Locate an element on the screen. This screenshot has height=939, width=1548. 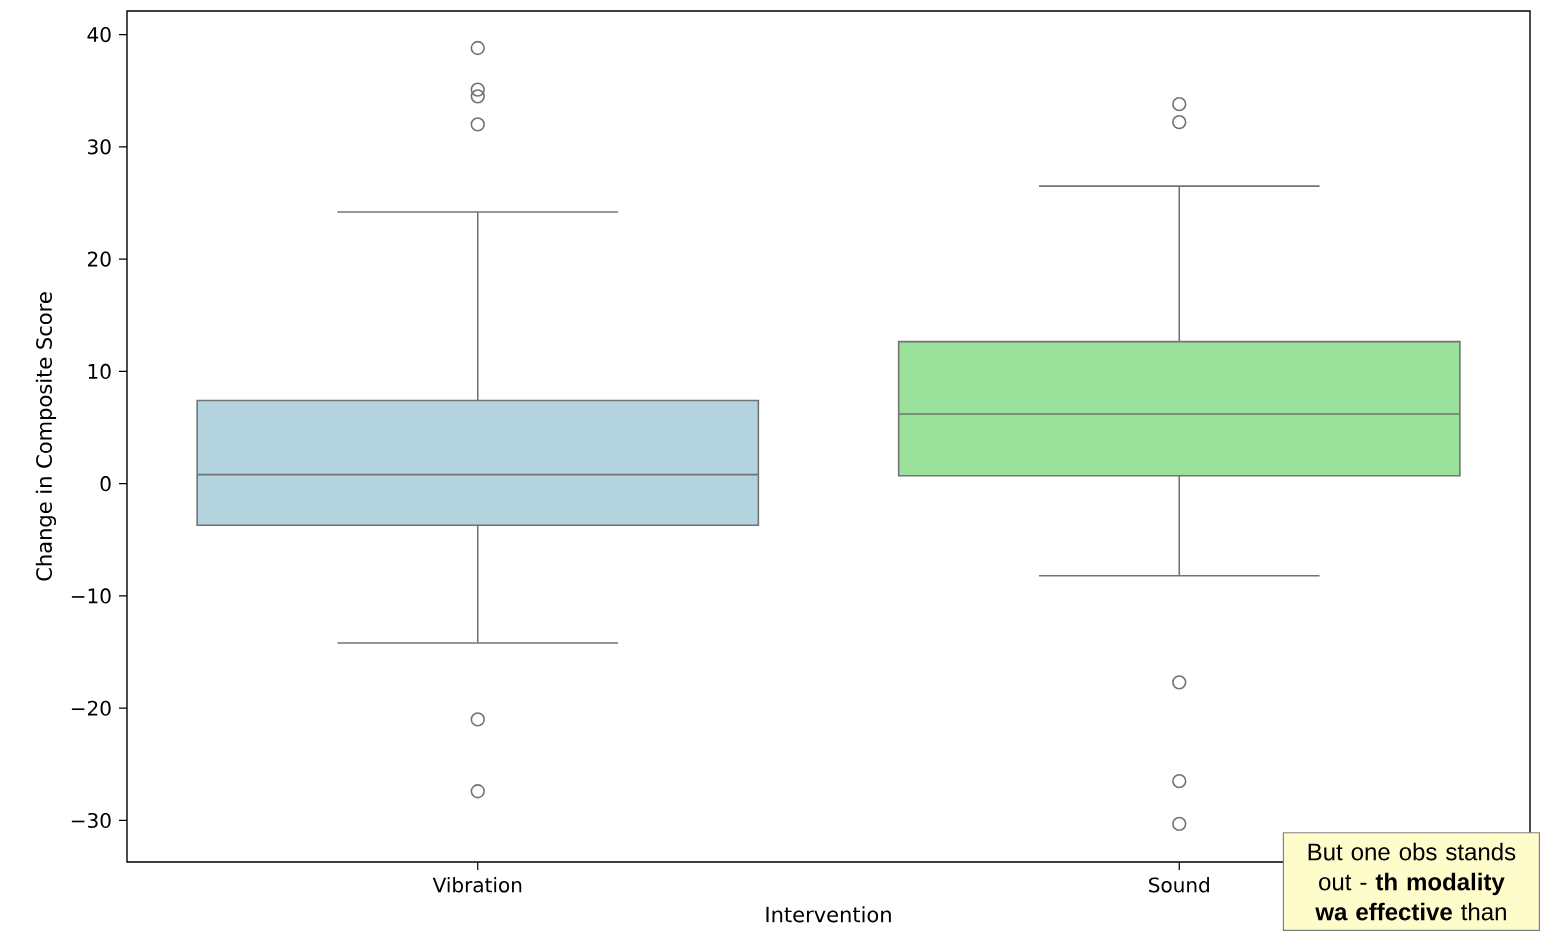
x-tick-label: Sound is located at coordinates (1179, 885).